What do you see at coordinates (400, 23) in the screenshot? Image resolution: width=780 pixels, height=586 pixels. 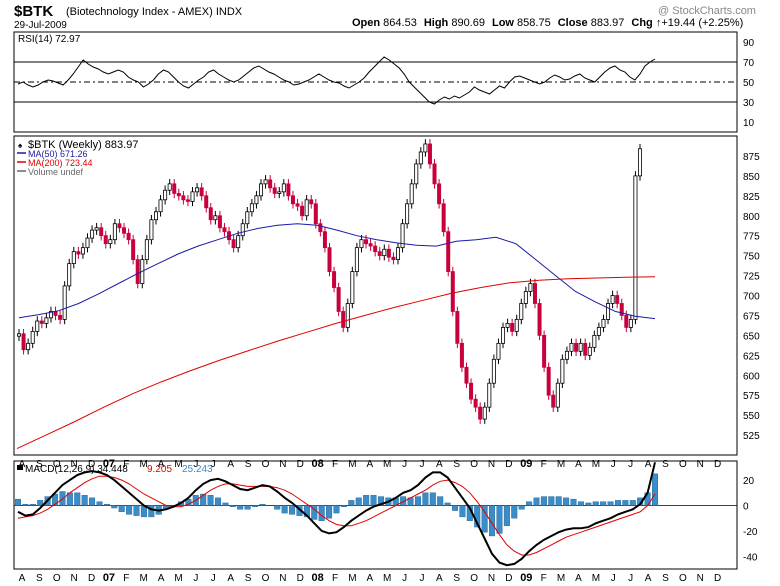 I see `quote-value: 864.53` at bounding box center [400, 23].